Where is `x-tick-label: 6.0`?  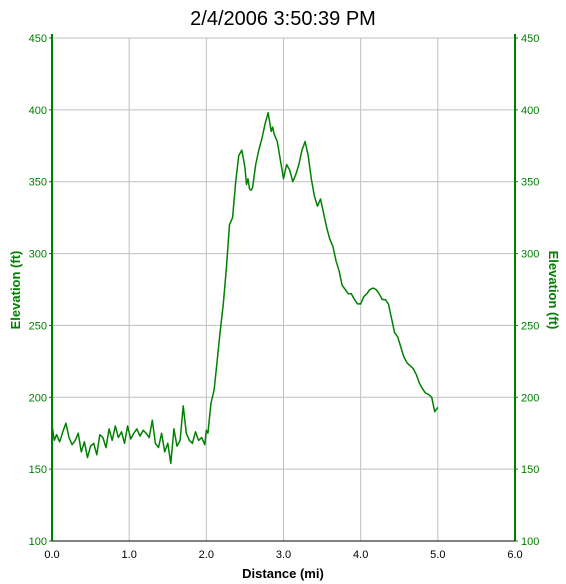
x-tick-label: 6.0 is located at coordinates (514, 555).